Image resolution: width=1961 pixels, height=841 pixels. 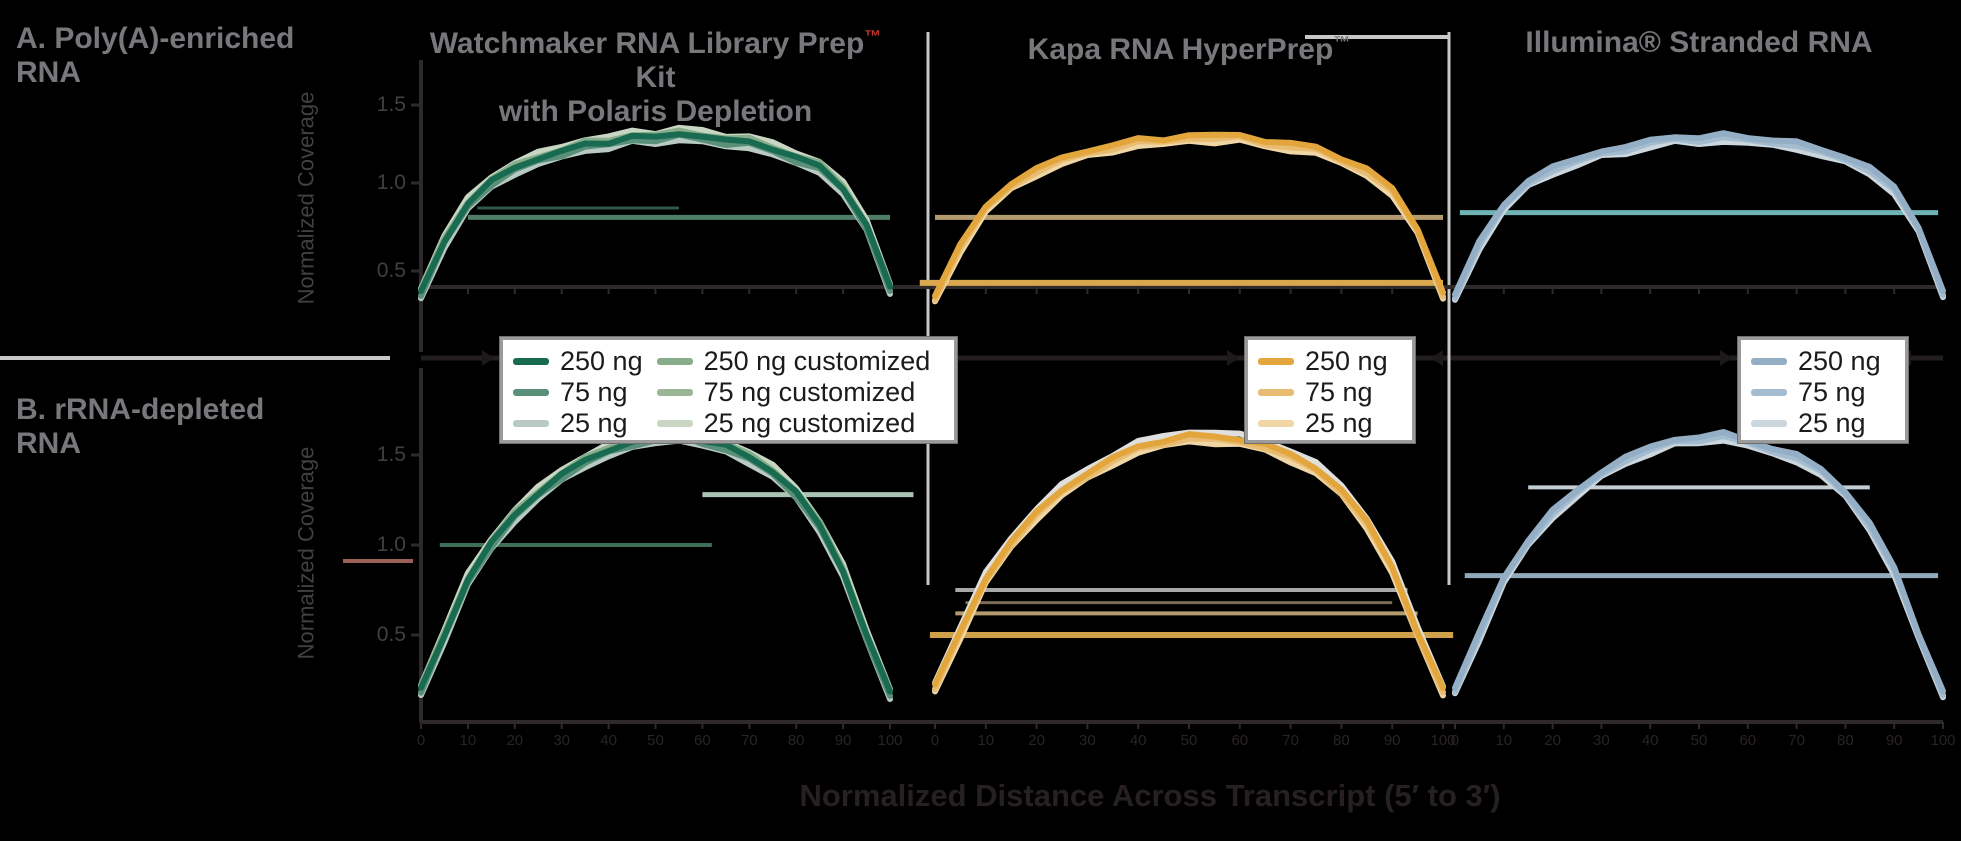 I want to click on legend-kapa: 250 ng 75 ng 25 ng, so click(x=1330, y=390).